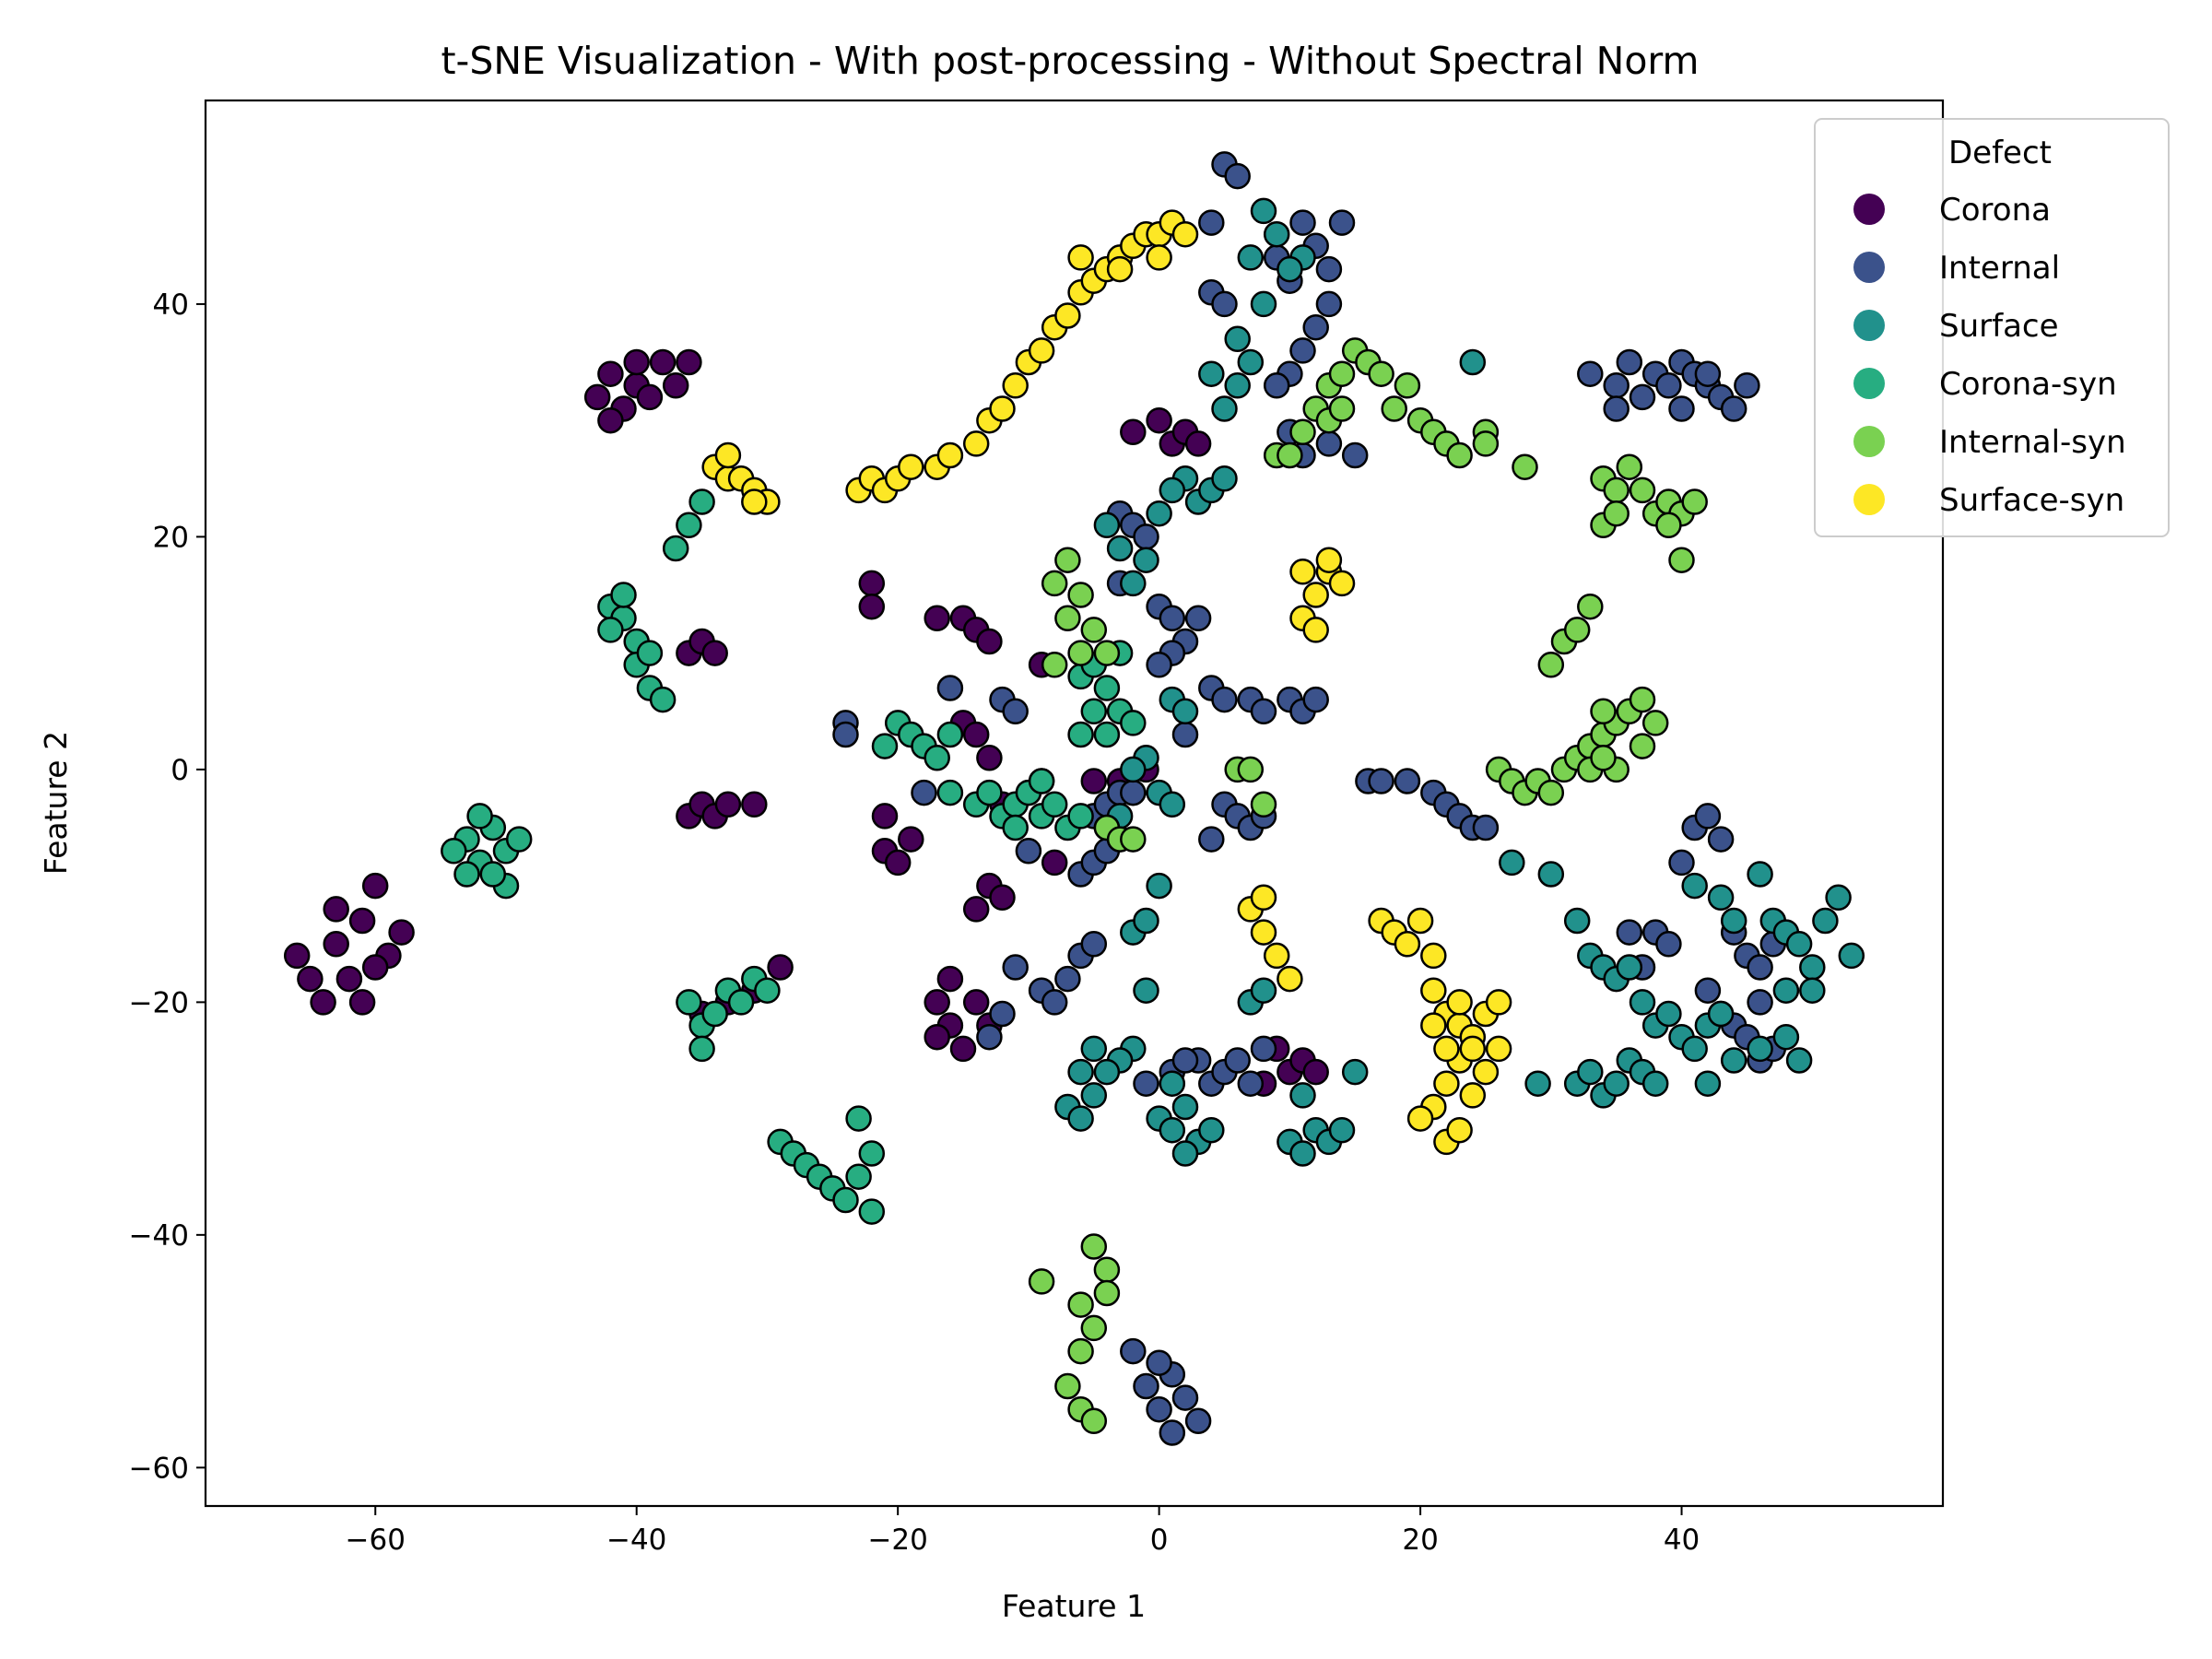 This screenshot has height=1659, width=2212. What do you see at coordinates (171, 537) in the screenshot?
I see `y-tick-label-4: 20` at bounding box center [171, 537].